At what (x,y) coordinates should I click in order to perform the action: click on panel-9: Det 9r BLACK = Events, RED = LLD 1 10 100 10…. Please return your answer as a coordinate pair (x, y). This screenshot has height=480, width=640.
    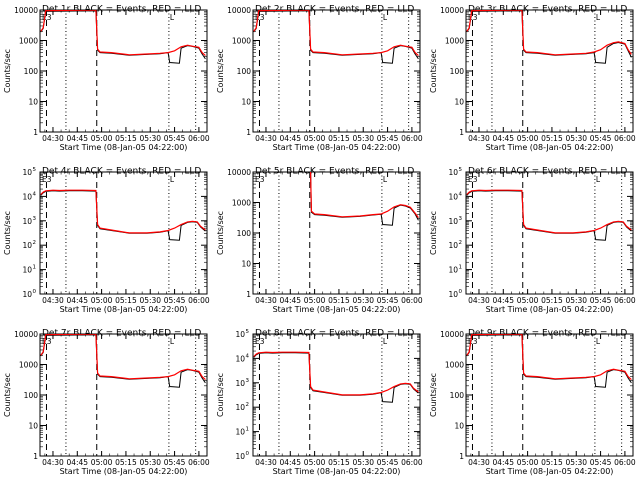
    Looking at the image, I should click on (532, 403).